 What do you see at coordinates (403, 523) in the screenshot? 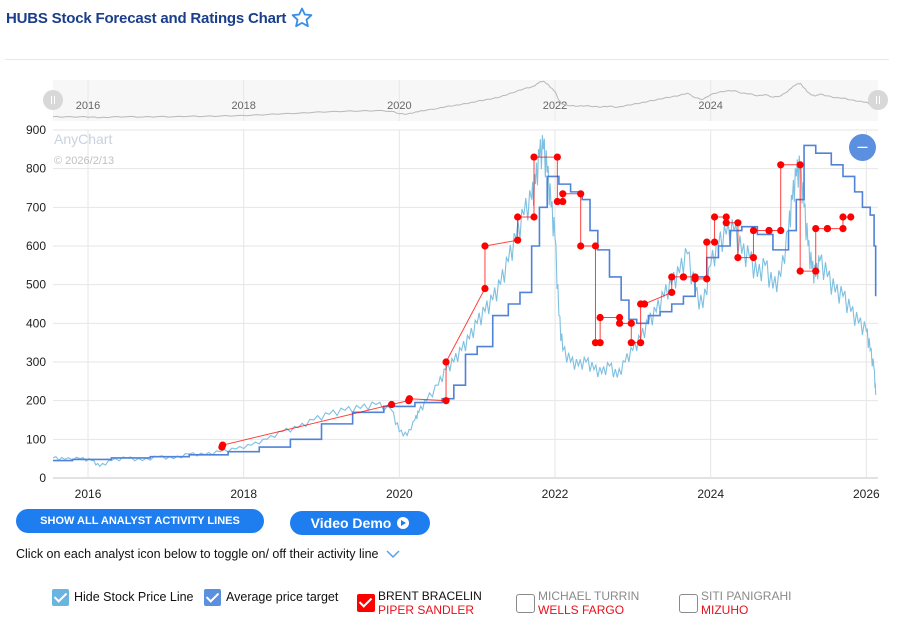
I see `play-circle-icon` at bounding box center [403, 523].